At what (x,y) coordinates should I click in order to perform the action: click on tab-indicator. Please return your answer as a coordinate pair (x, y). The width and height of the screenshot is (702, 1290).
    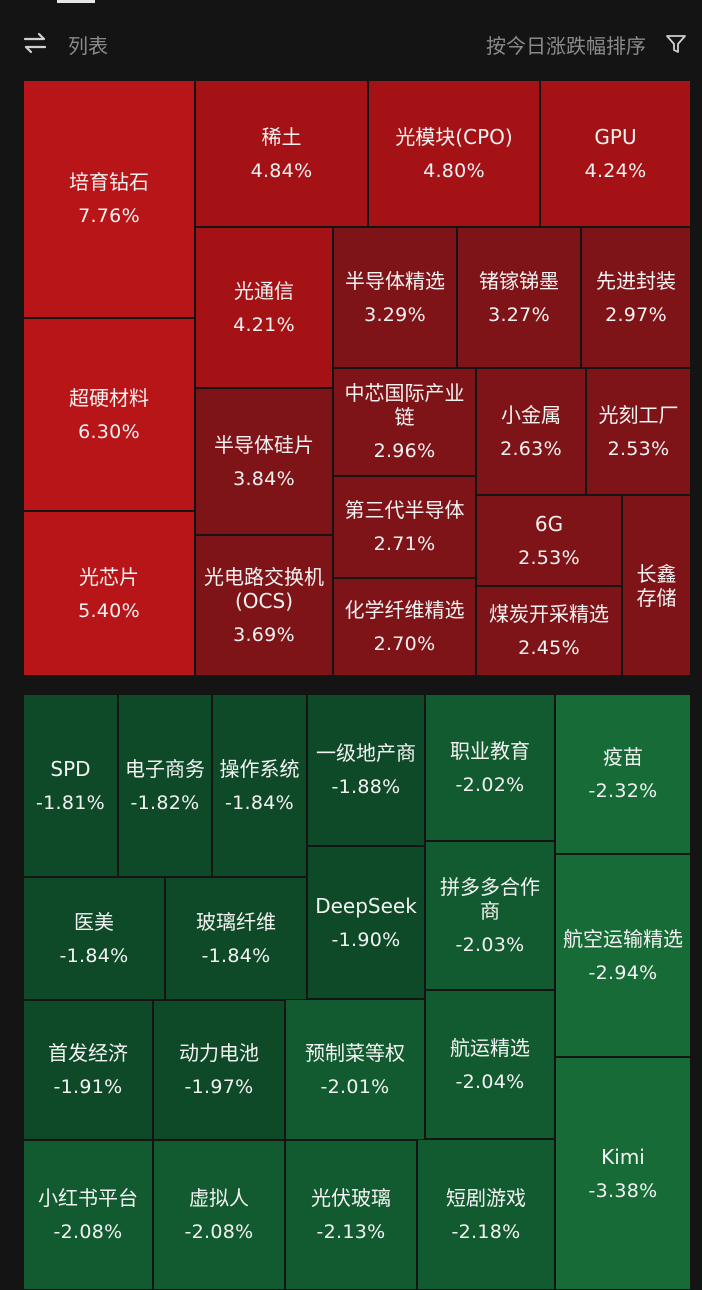
    Looking at the image, I should click on (76, 1).